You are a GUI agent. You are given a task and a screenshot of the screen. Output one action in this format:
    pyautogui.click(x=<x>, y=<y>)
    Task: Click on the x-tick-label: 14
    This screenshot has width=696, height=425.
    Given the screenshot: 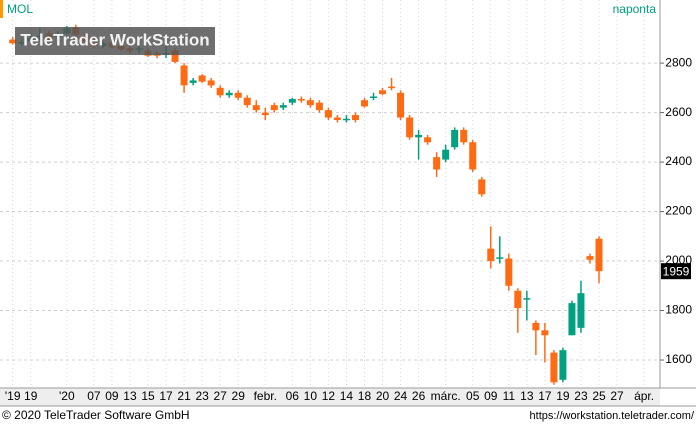 What is the action you would take?
    pyautogui.click(x=347, y=396)
    